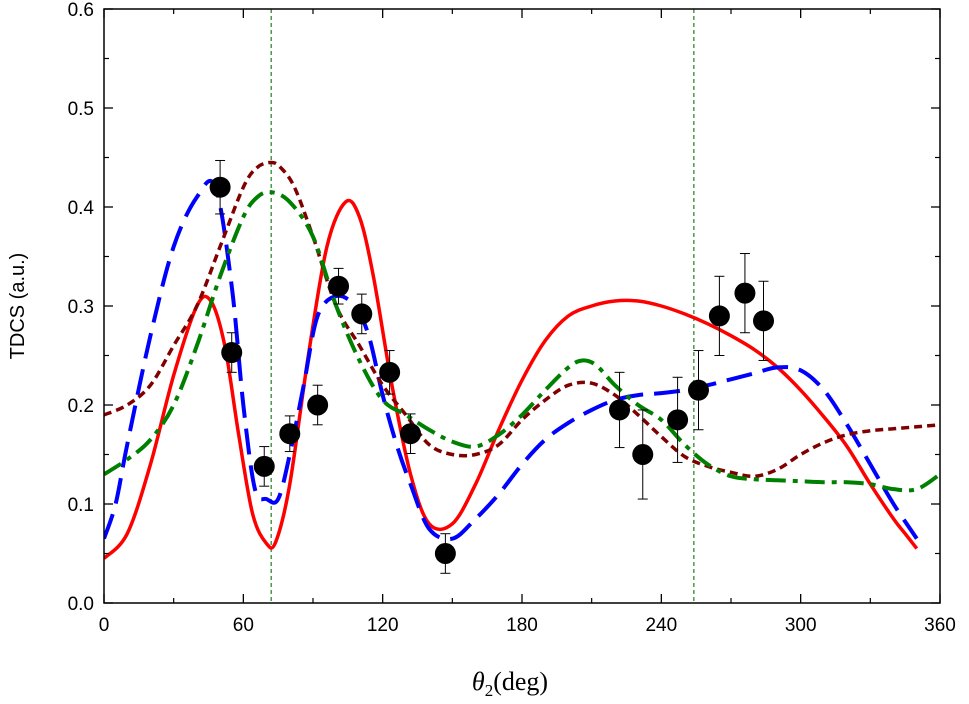 This screenshot has width=969, height=704. I want to click on y-tick-label: 0.5, so click(81, 109).